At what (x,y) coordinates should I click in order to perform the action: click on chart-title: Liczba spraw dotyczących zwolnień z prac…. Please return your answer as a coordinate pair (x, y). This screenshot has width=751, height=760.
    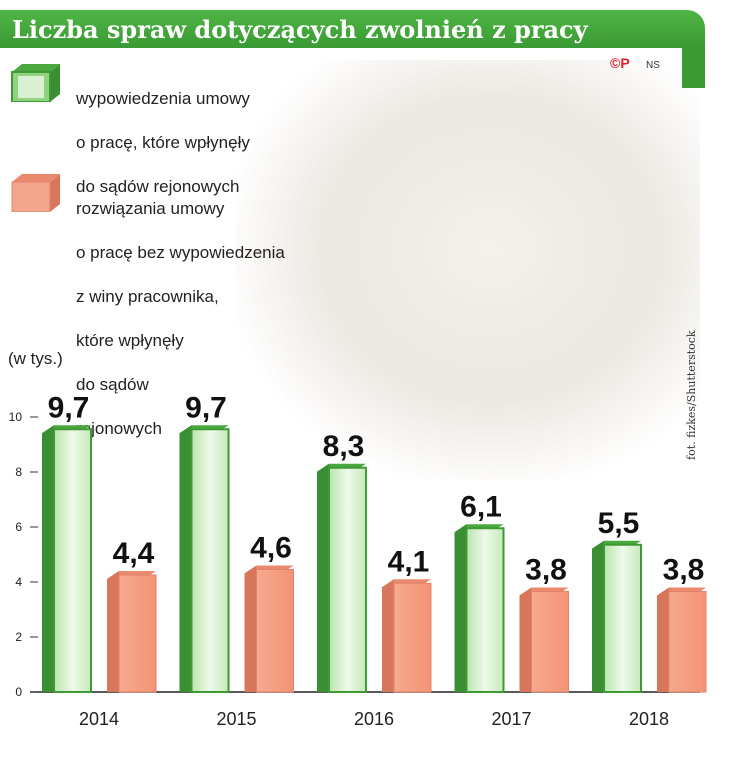
    Looking at the image, I should click on (300, 29).